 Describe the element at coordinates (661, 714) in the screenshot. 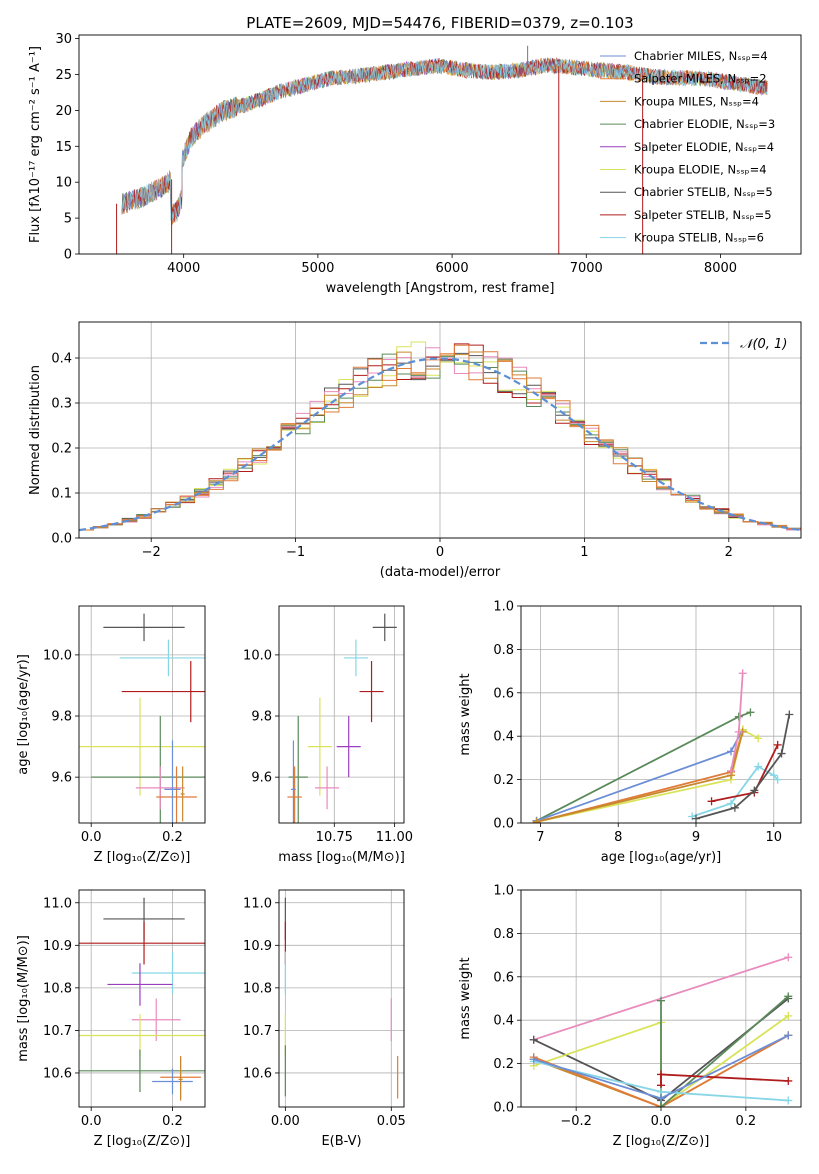

I see `weight-vs-age-frame` at that location.